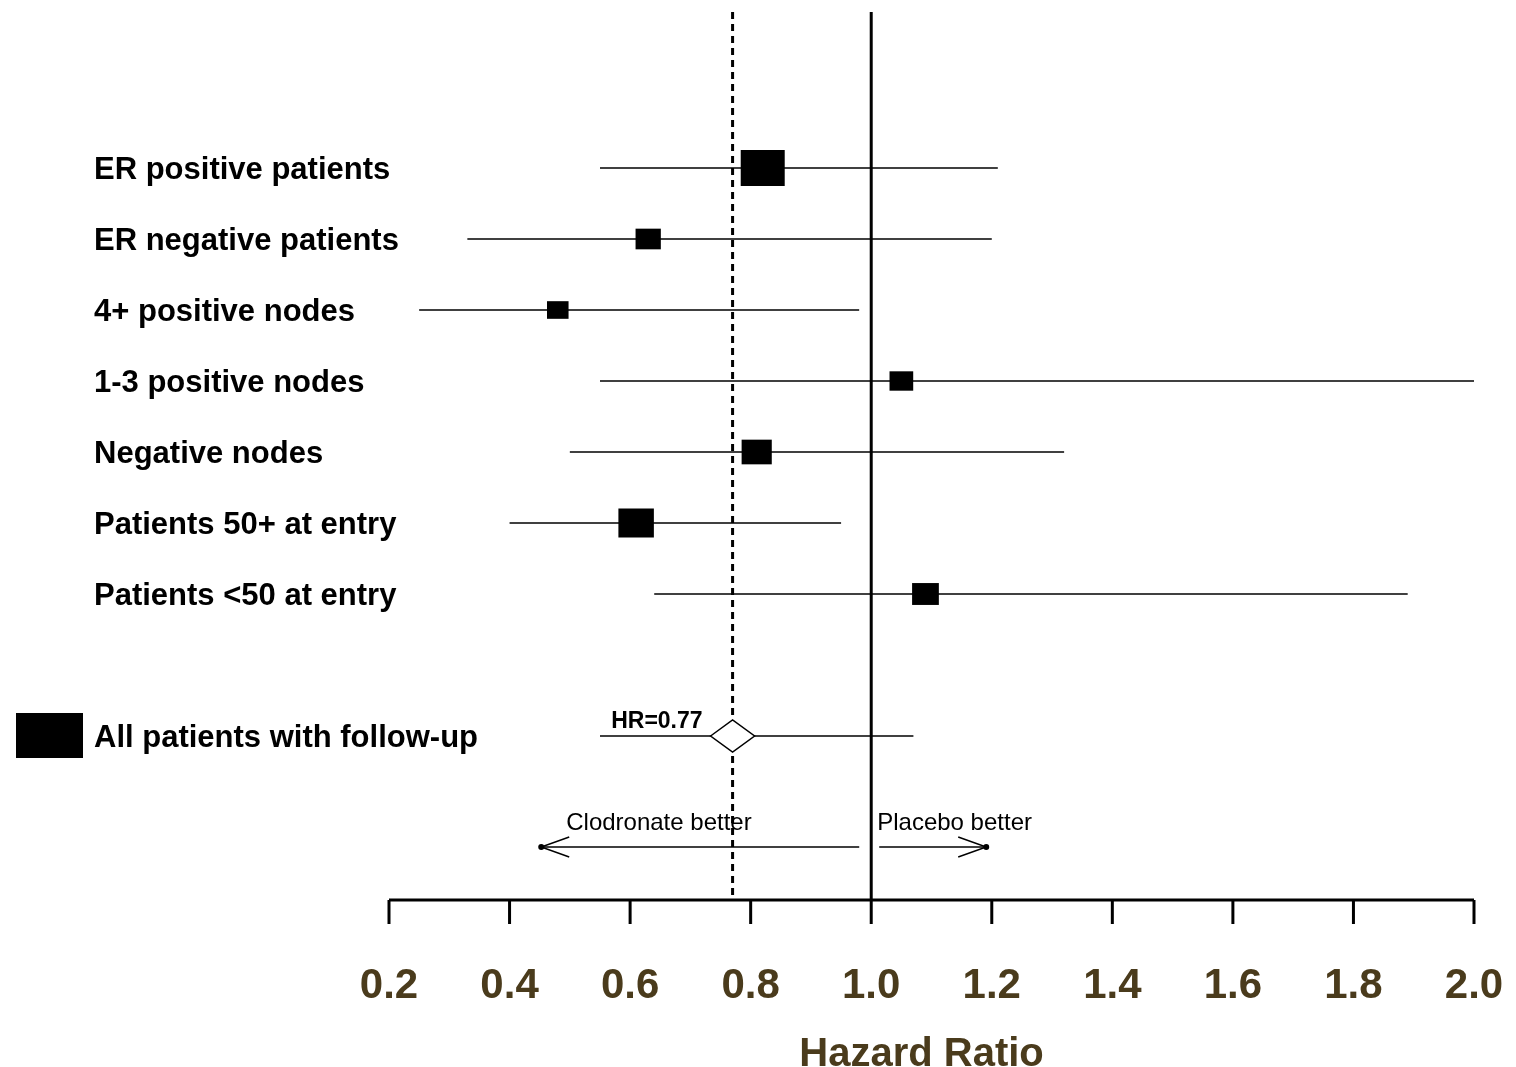 Image resolution: width=1516 pixels, height=1067 pixels. What do you see at coordinates (510, 983) in the screenshot?
I see `x-tick-label: 0.4` at bounding box center [510, 983].